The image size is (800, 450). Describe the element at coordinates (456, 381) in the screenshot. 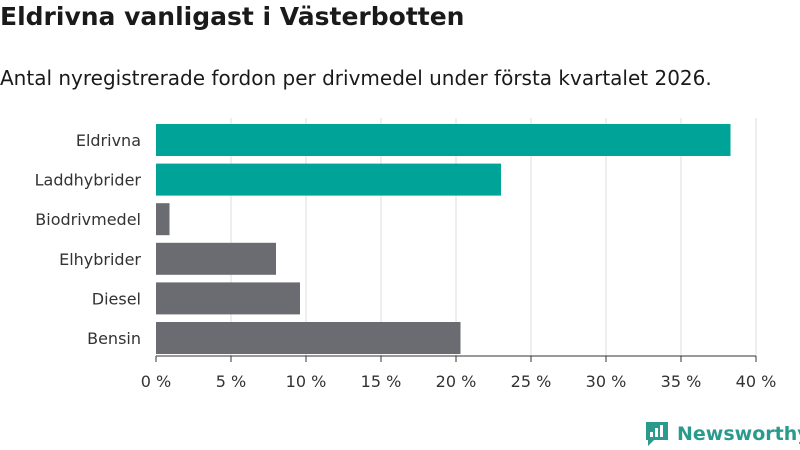

I see `x-tick-label: 20 %` at that location.